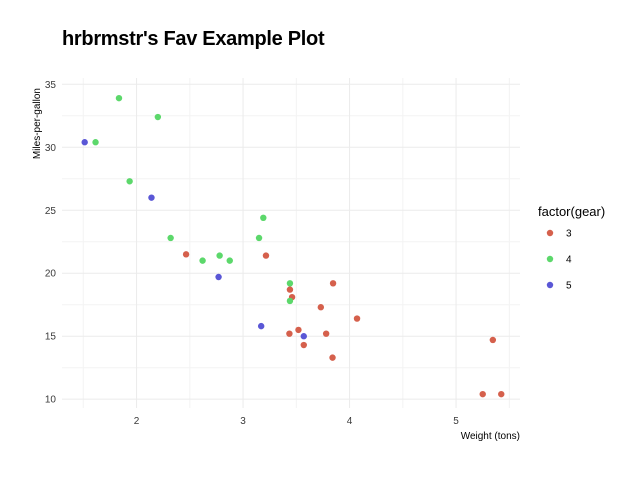  What do you see at coordinates (297, 421) in the screenshot?
I see `x-tick-labels: 2 3 4 5` at bounding box center [297, 421].